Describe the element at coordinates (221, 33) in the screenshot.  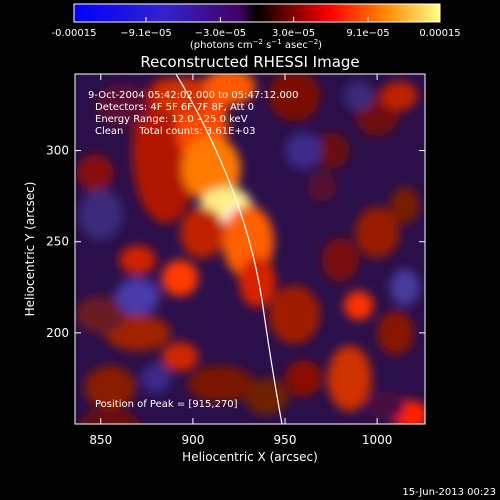
I see `colorbar-tick-label: −3.0e−05` at that location.